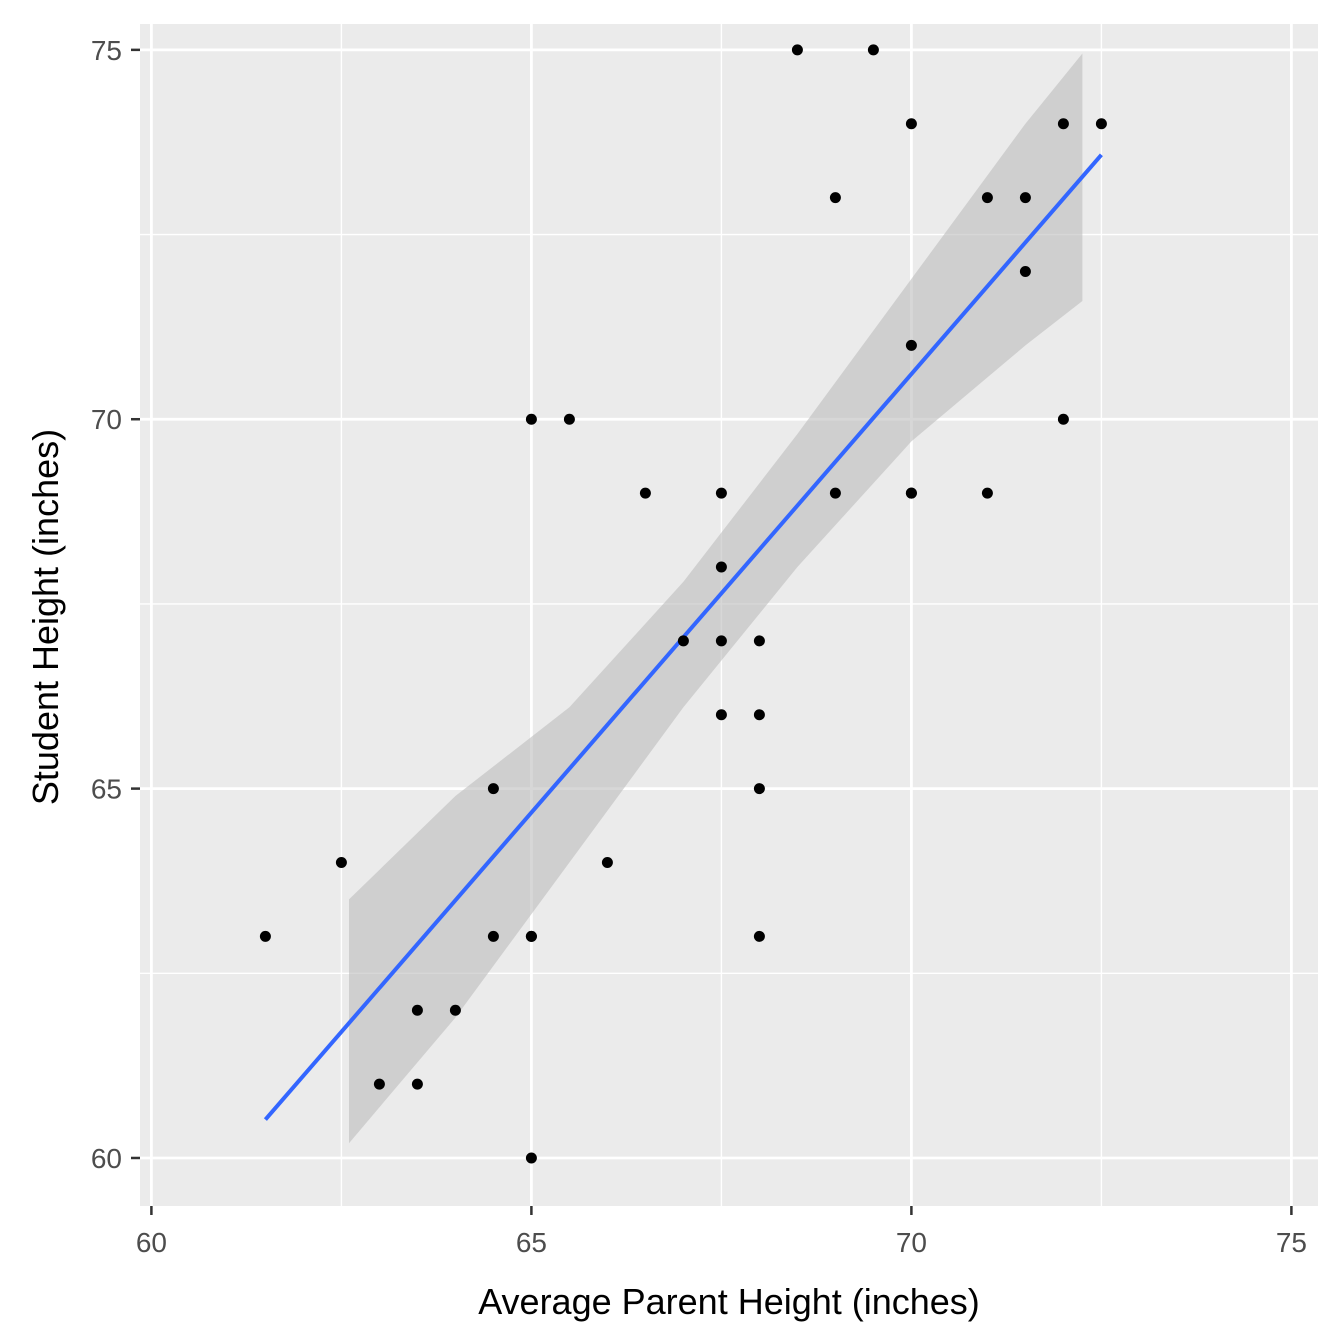  What do you see at coordinates (115, 604) in the screenshot?
I see `y-axis-ticks: 60 65 70 75` at bounding box center [115, 604].